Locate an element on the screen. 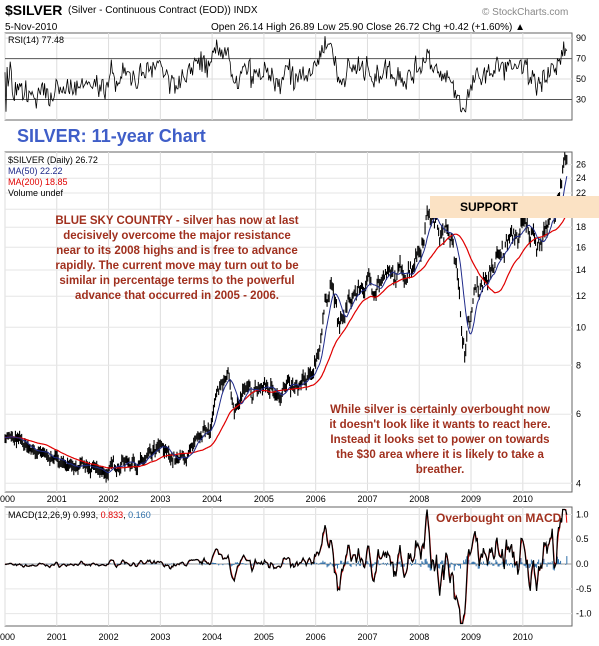 This screenshot has width=599, height=646. annotation-top-line: advance that occurred in 2005 - 2006. is located at coordinates (177, 296).